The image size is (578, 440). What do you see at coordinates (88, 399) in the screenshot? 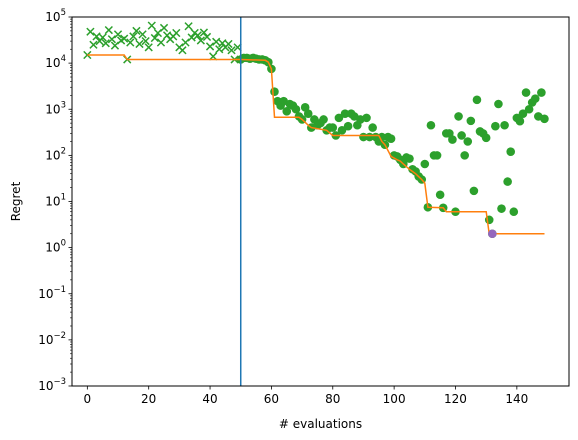
I see `x-tick-label: 0` at bounding box center [88, 399].